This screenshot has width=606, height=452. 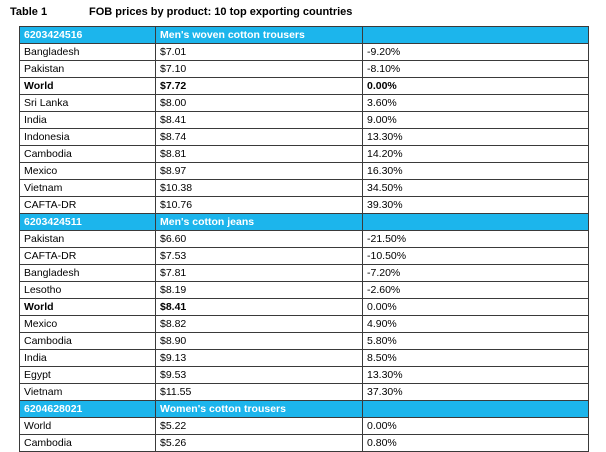 I want to click on product-code: 6204628021, so click(x=87, y=409).